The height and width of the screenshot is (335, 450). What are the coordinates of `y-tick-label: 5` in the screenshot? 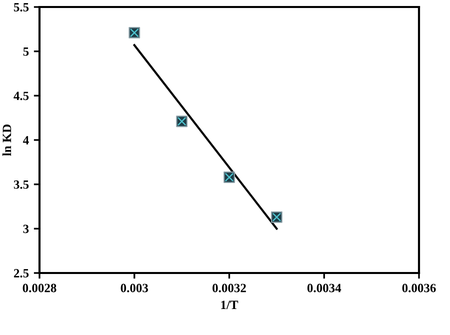 It's located at (26, 51).